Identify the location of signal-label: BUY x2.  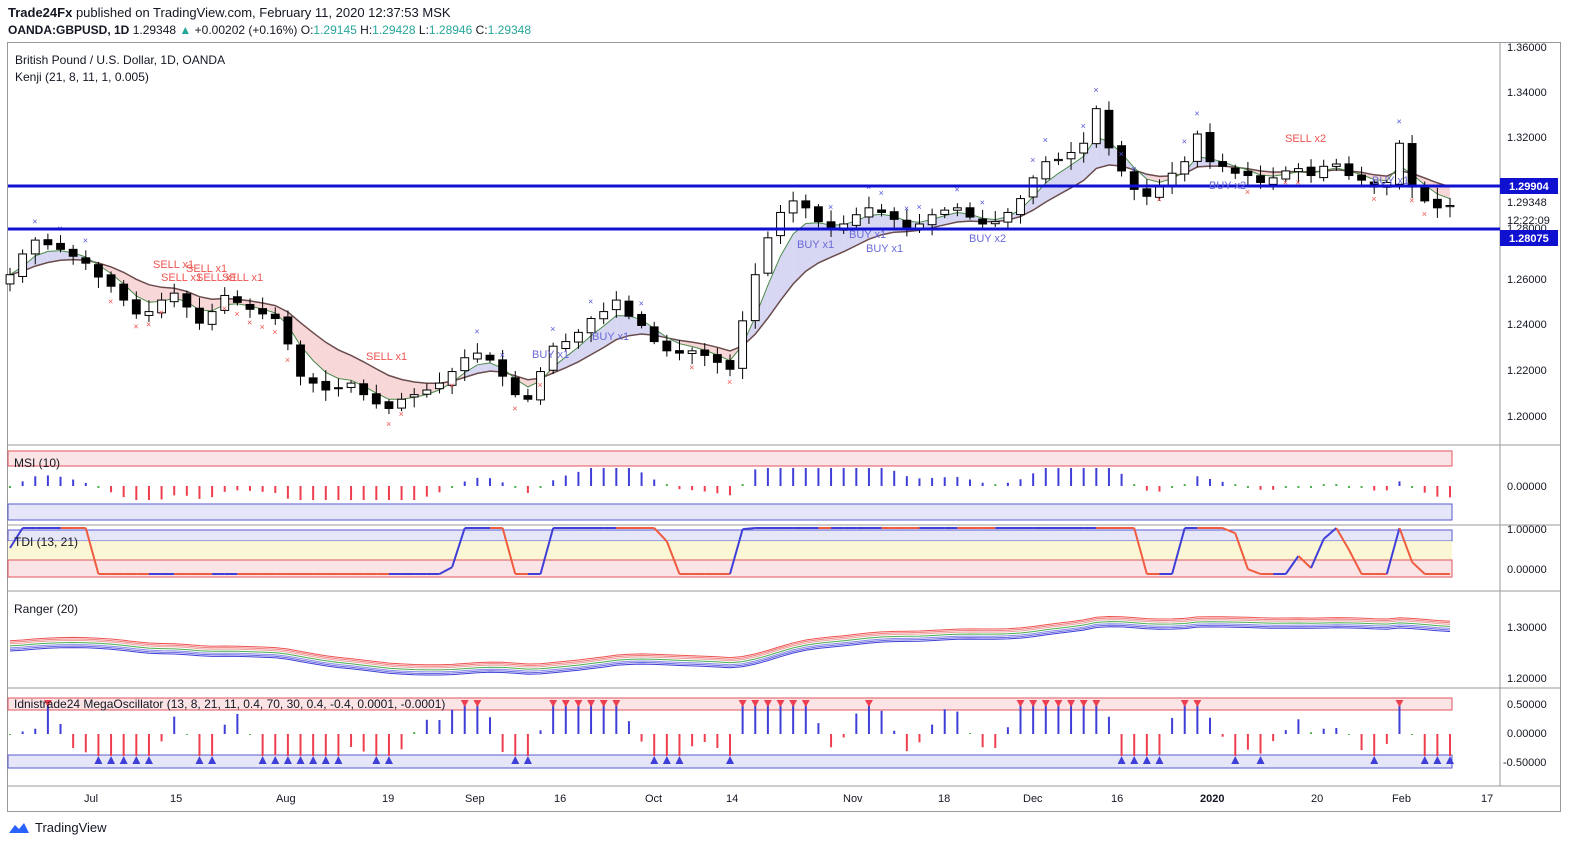
(1227, 186).